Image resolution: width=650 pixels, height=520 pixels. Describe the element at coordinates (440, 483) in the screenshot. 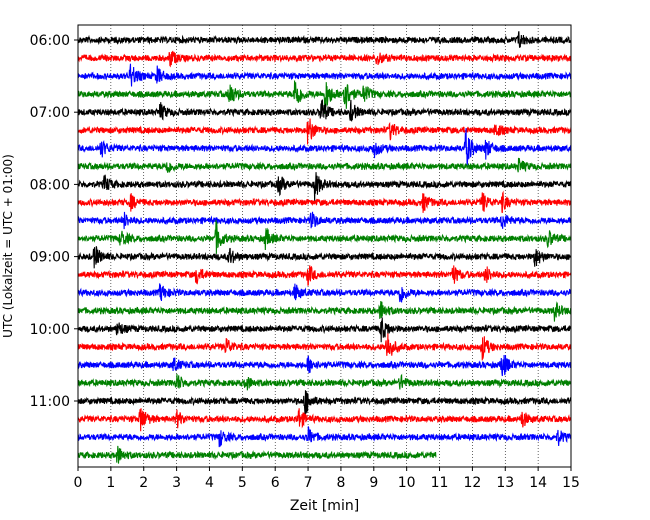

I see `x-tick-label: 11` at that location.